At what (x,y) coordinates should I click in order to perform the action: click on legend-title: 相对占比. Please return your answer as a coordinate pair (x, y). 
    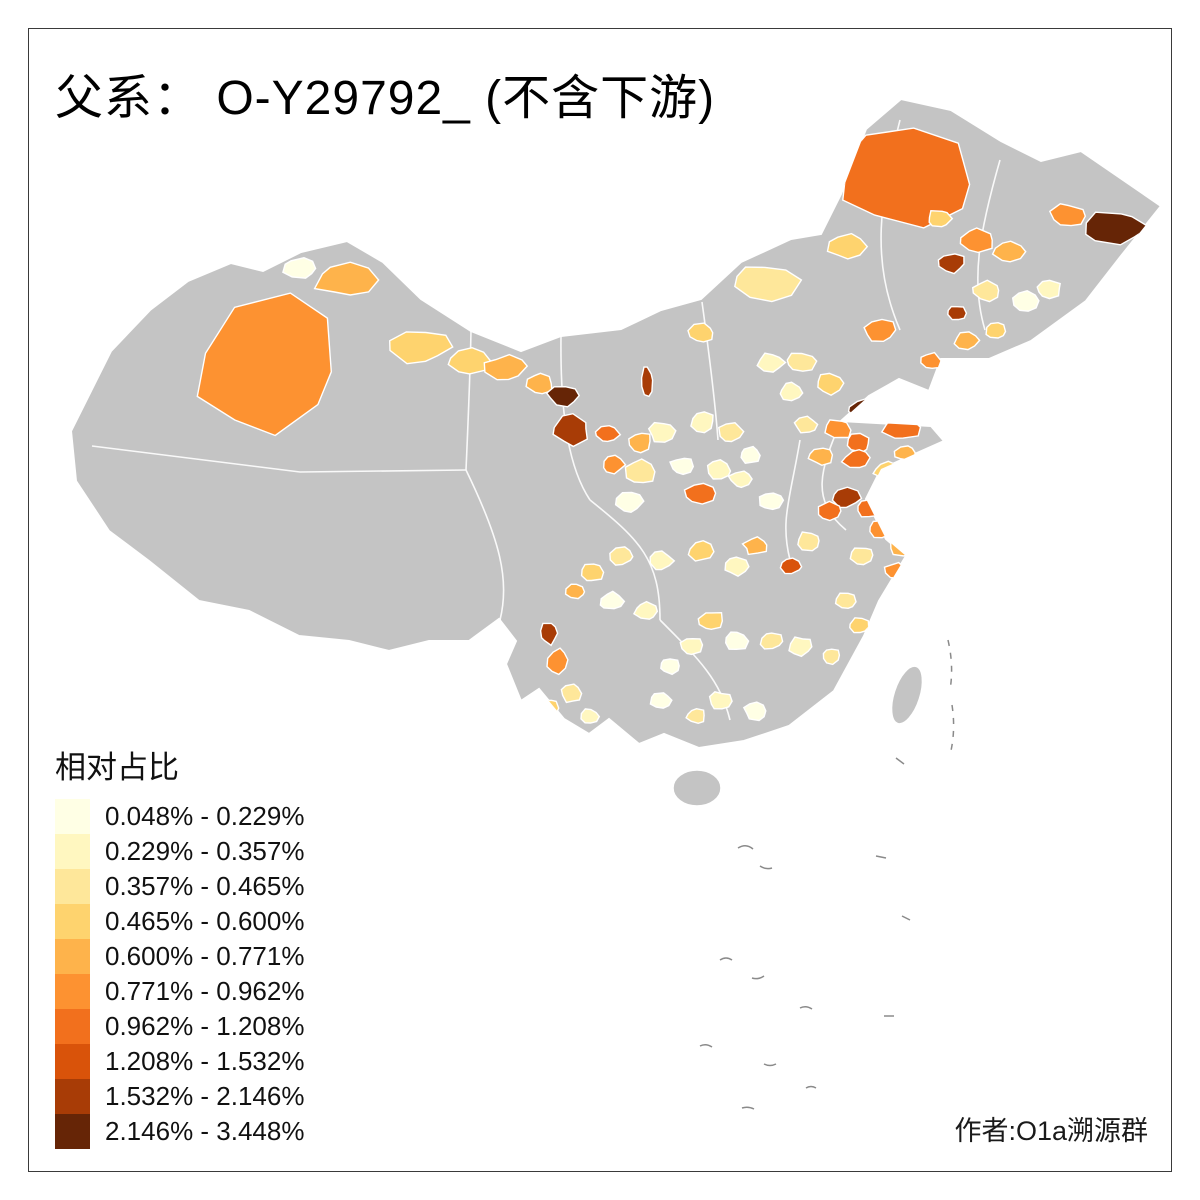
    Looking at the image, I should click on (117, 767).